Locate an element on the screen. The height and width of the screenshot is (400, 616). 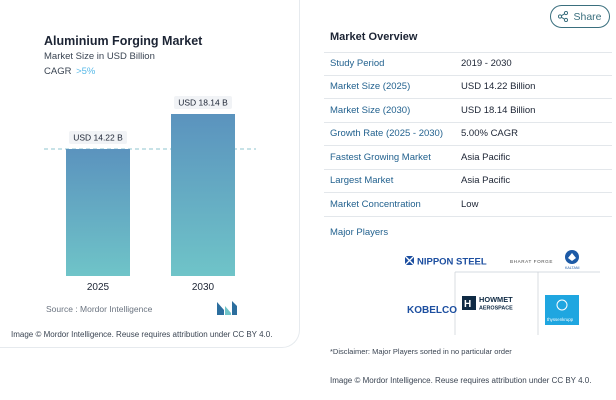
nippon-steel-label: NIPPON STEEL is located at coordinates (452, 262).